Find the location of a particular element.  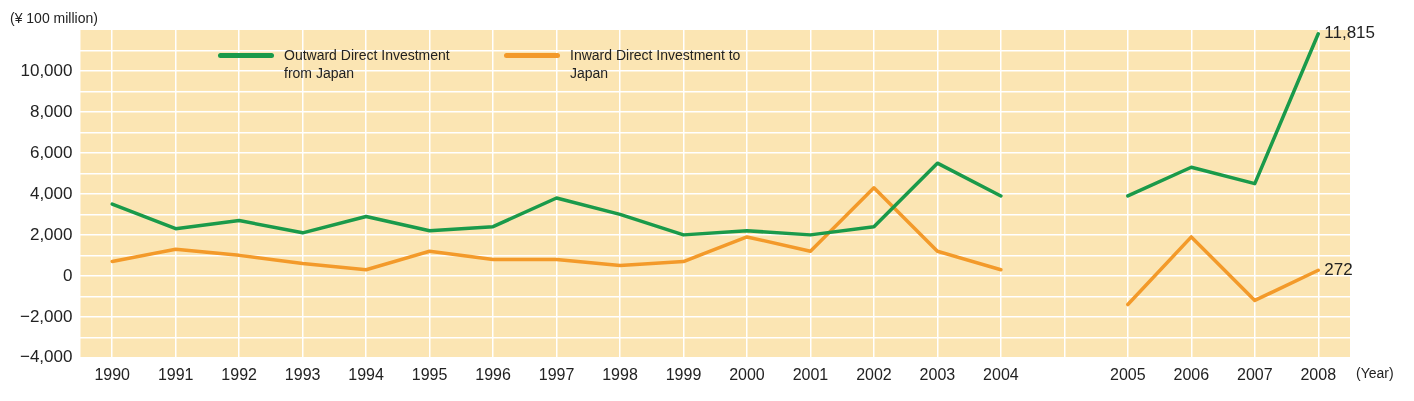

x-tick-label: 1992 is located at coordinates (239, 374).